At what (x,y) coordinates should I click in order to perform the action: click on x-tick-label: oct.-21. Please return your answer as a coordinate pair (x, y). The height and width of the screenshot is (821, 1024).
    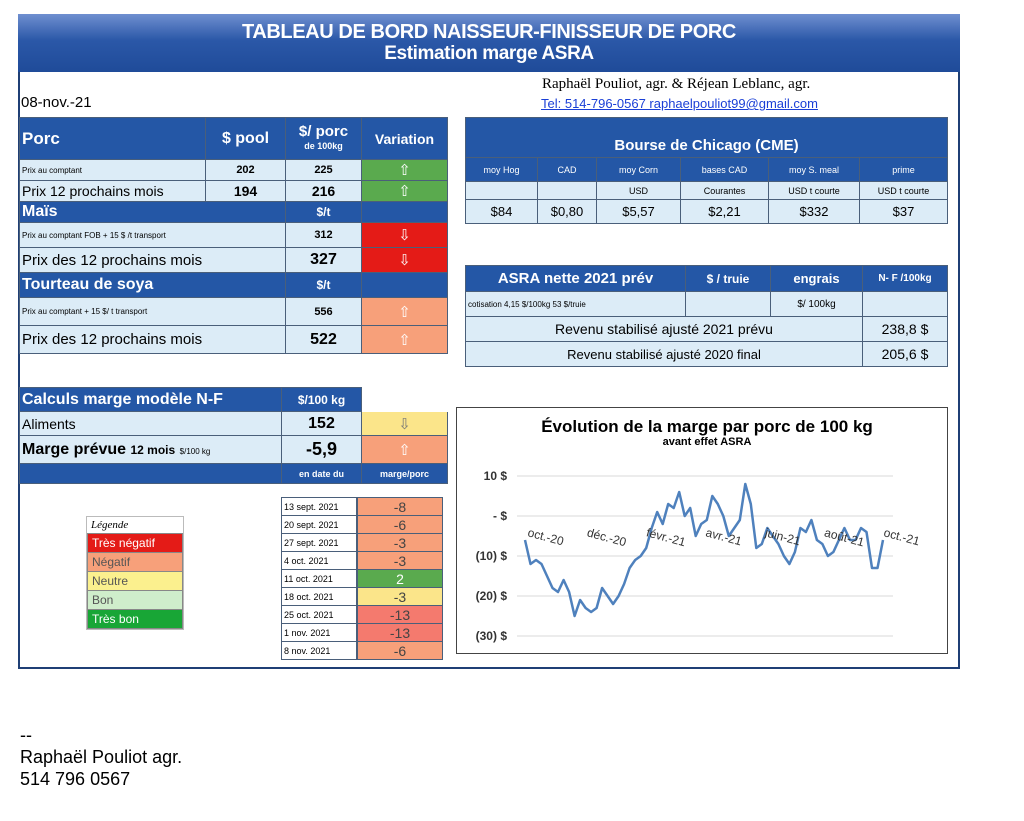
    Looking at the image, I should click on (901, 536).